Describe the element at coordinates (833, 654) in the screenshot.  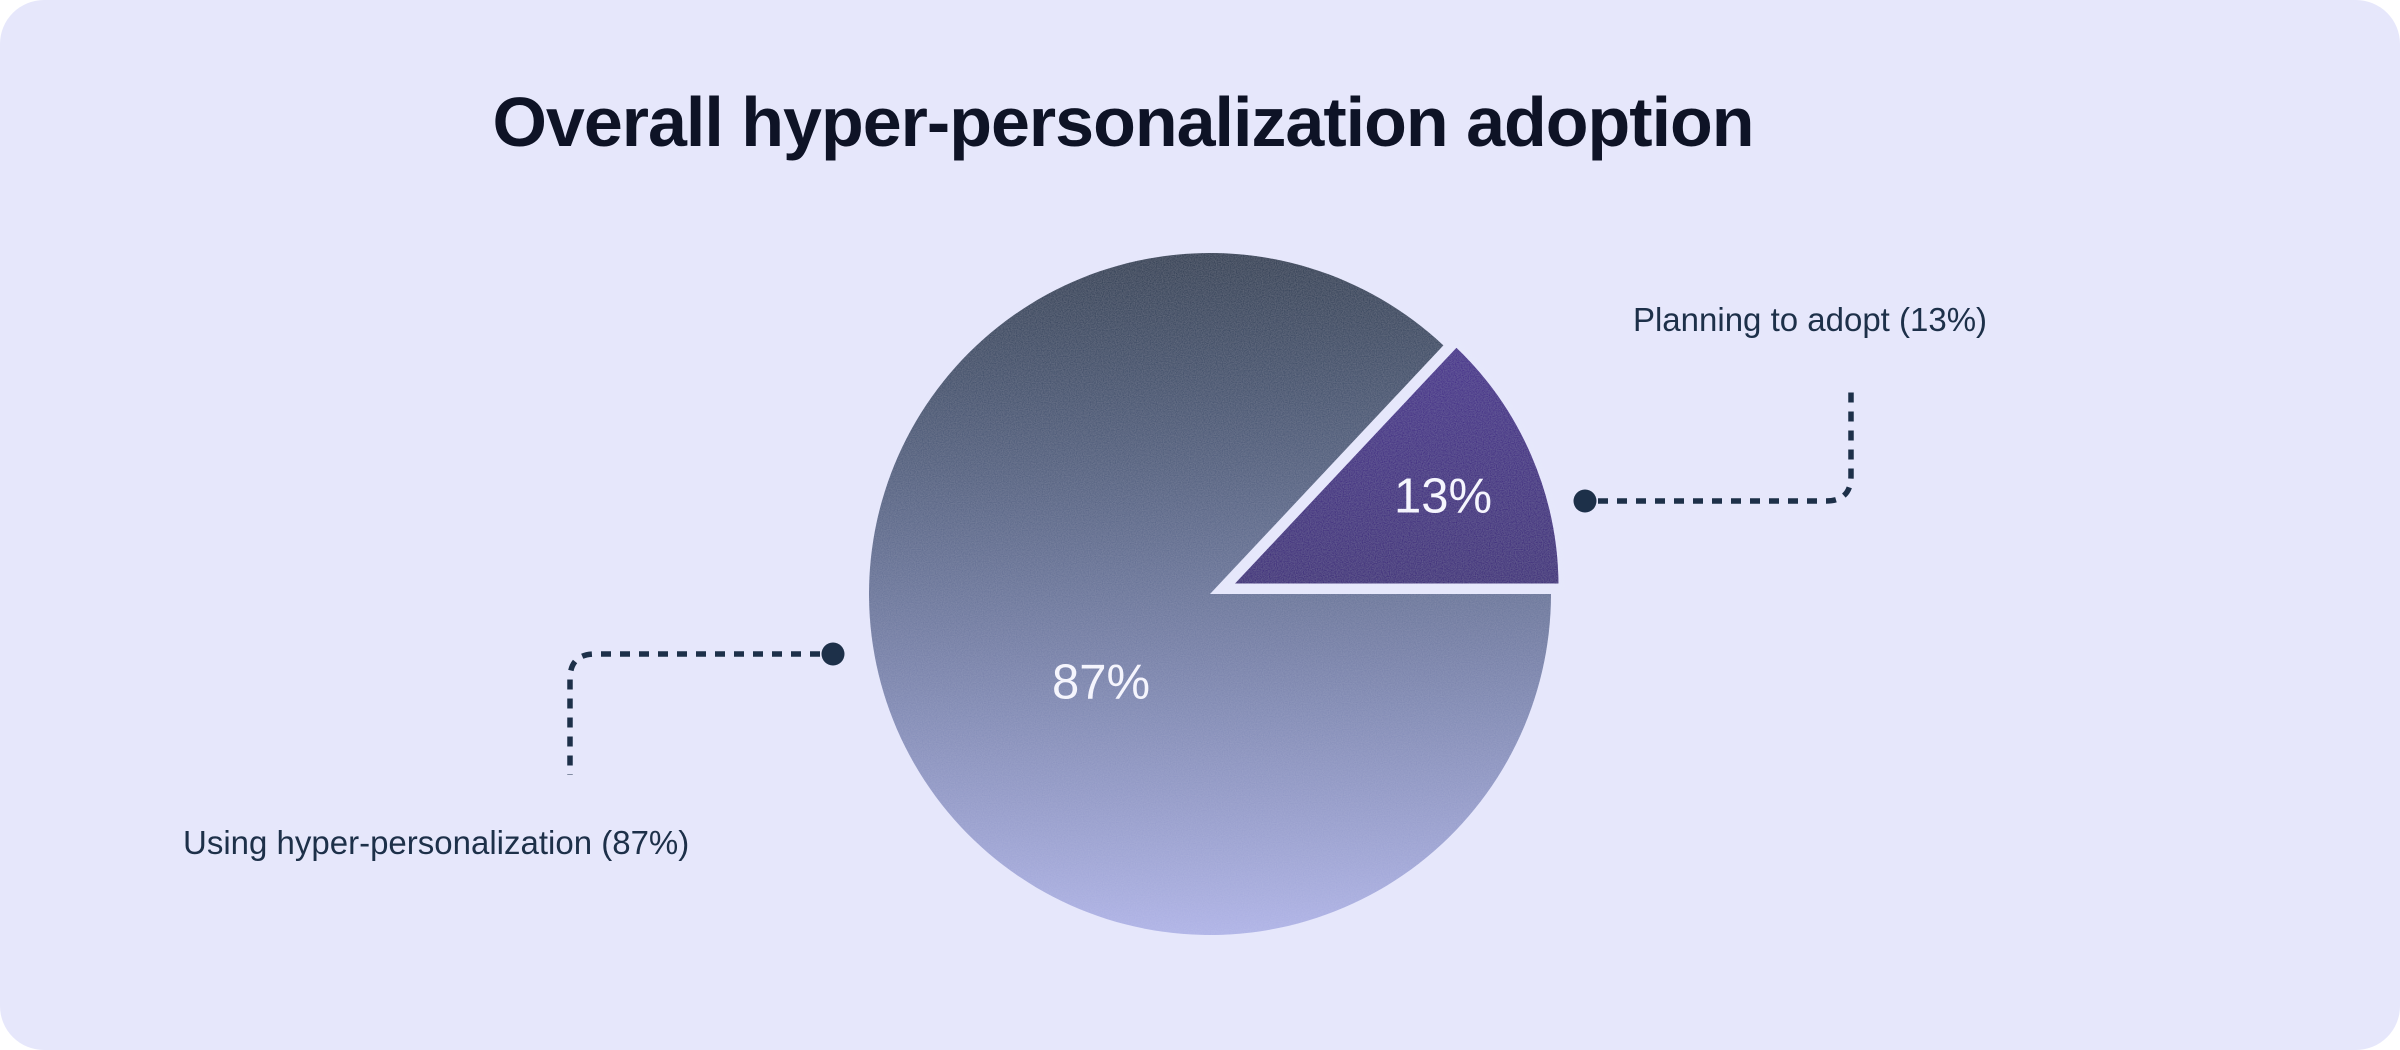
I see `callout-dot-using` at that location.